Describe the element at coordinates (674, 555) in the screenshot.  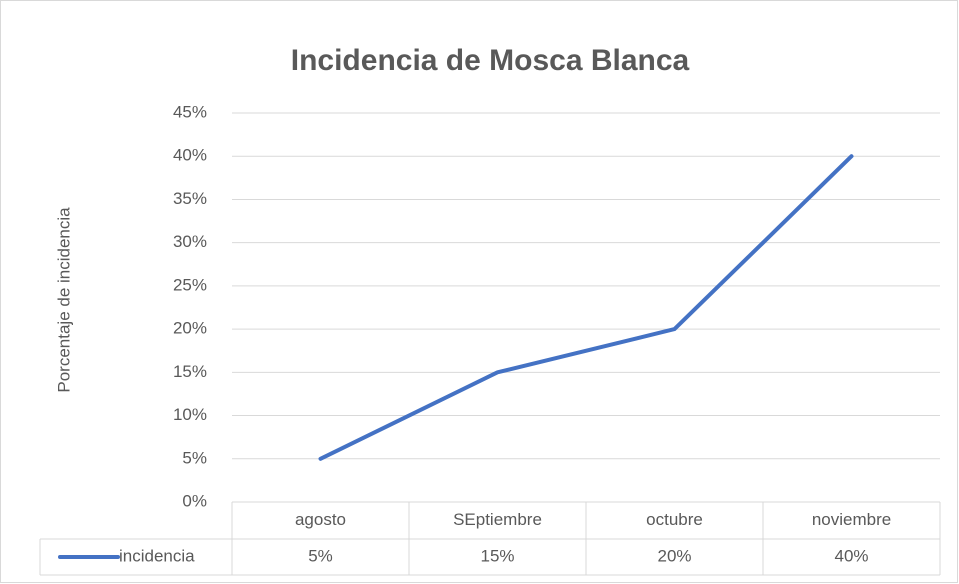
I see `table-value: 20%` at that location.